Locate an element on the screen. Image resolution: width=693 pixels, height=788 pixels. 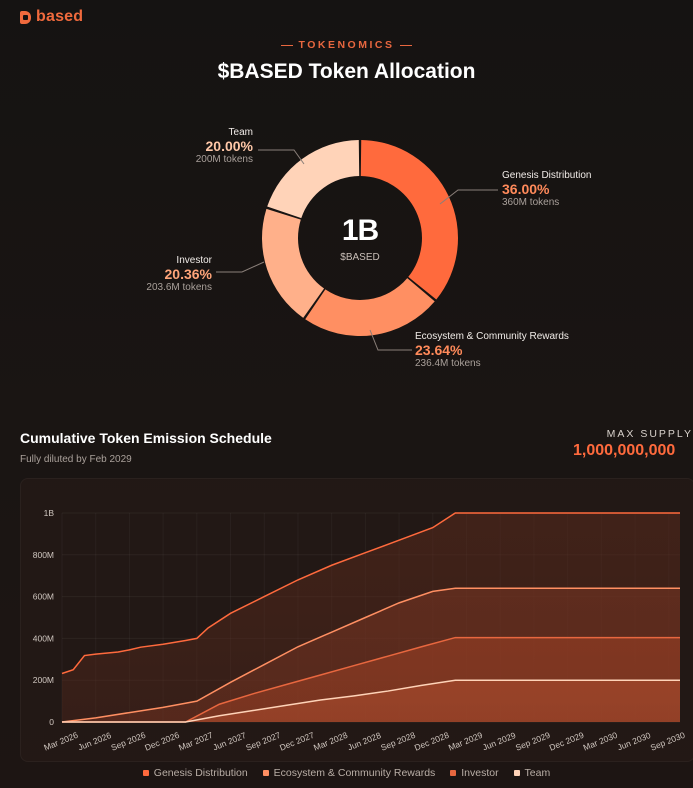
allocation-donut is located at coordinates (357, 245).